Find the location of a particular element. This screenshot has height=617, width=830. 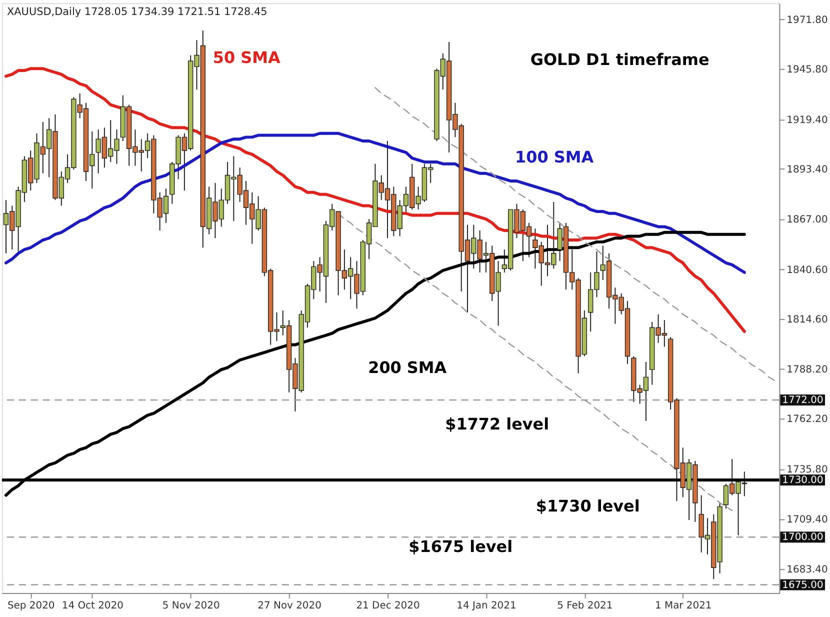

x-tick-label: 21 Dec 2020 is located at coordinates (388, 606).